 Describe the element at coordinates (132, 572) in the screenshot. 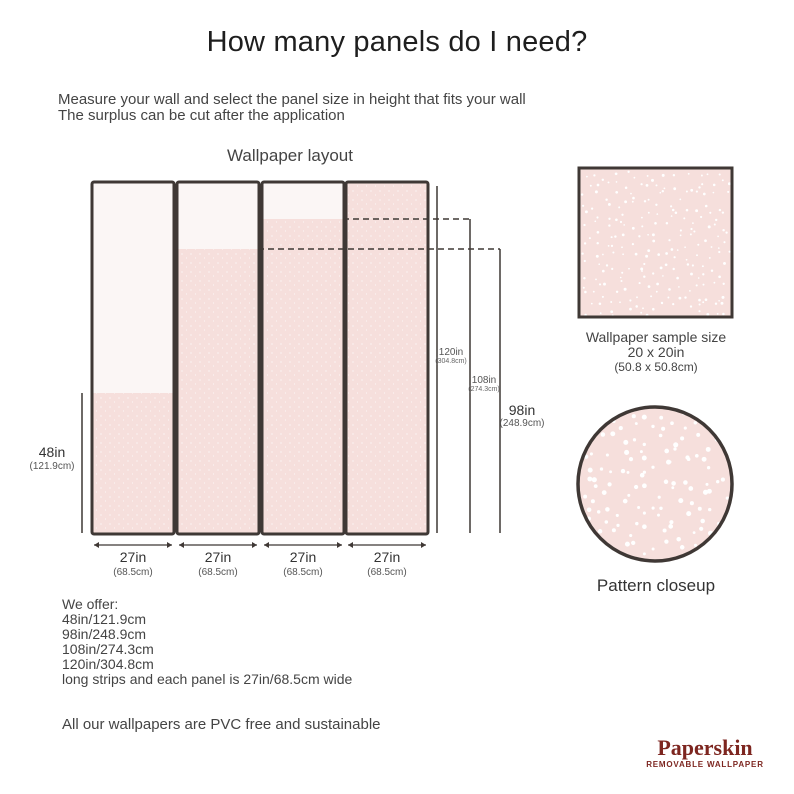

I see `width-sub-1: (68.5cm)` at that location.